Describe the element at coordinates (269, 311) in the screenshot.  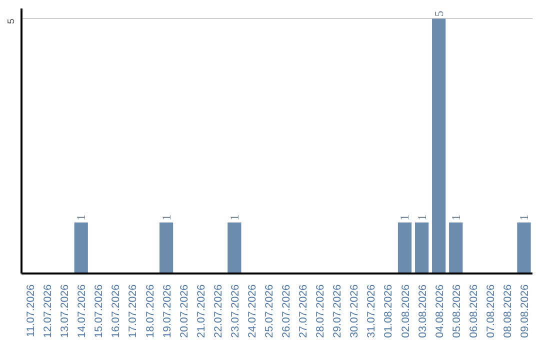
I see `x-tick-label: 25.07.2026` at that location.